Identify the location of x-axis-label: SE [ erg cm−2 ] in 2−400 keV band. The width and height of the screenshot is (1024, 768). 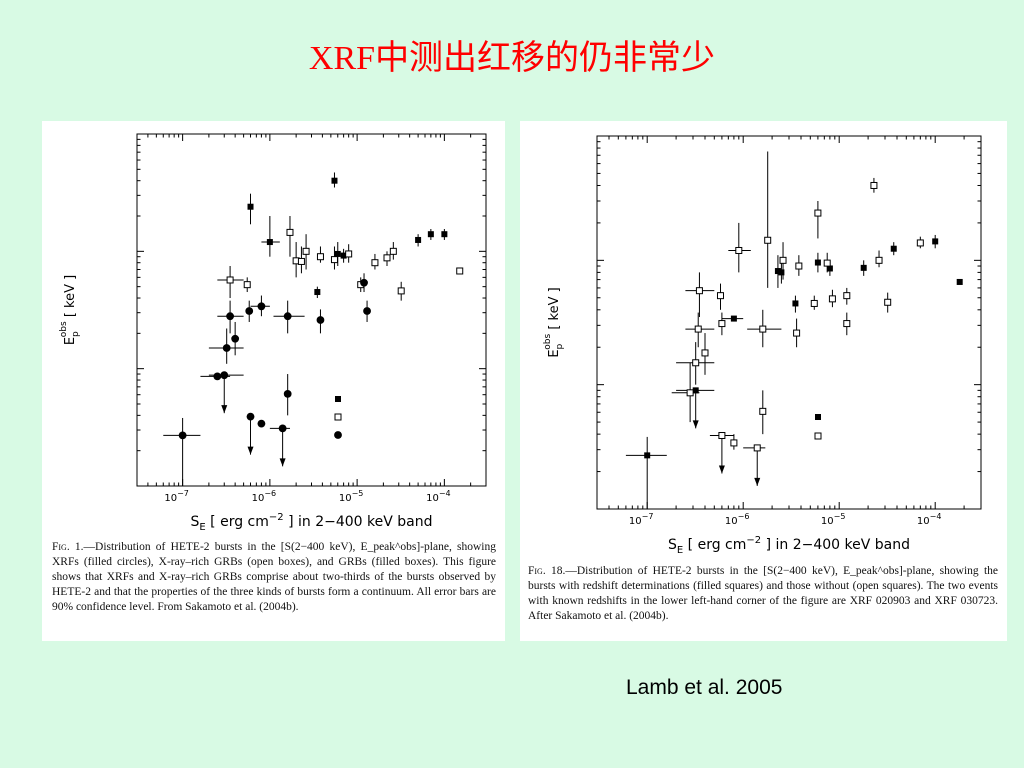
(312, 522).